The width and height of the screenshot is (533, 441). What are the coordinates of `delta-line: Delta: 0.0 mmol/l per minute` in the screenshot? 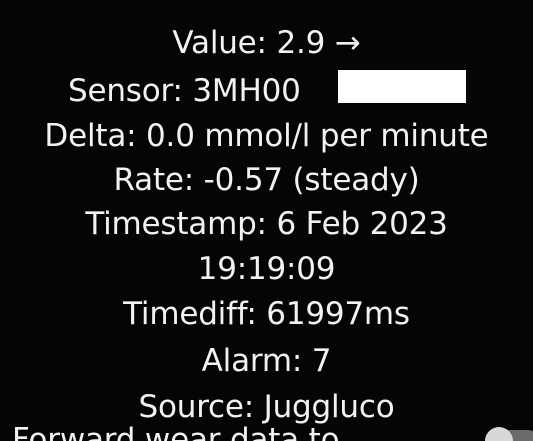 It's located at (266, 136).